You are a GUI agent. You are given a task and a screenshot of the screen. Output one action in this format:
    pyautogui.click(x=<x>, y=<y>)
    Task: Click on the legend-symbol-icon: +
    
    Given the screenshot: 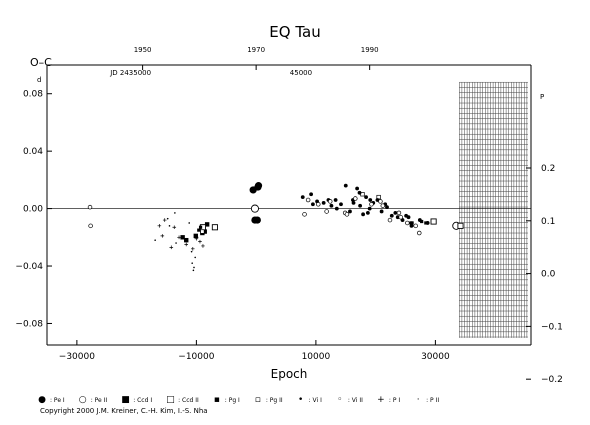 What is the action you would take?
    pyautogui.click(x=381, y=400)
    